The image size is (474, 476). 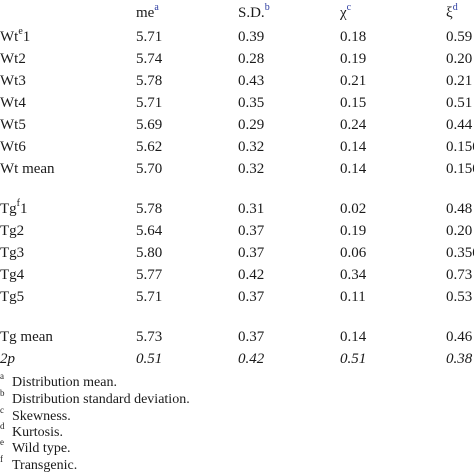 I want to click on cell-sd: 0.31, so click(x=251, y=209).